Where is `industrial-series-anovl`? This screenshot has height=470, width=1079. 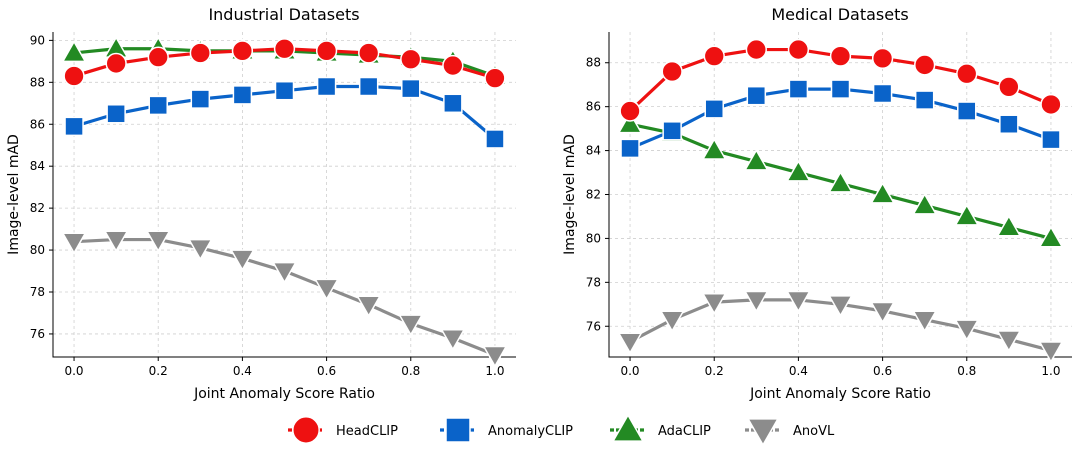
industrial-series-anovl is located at coordinates (284, 299).